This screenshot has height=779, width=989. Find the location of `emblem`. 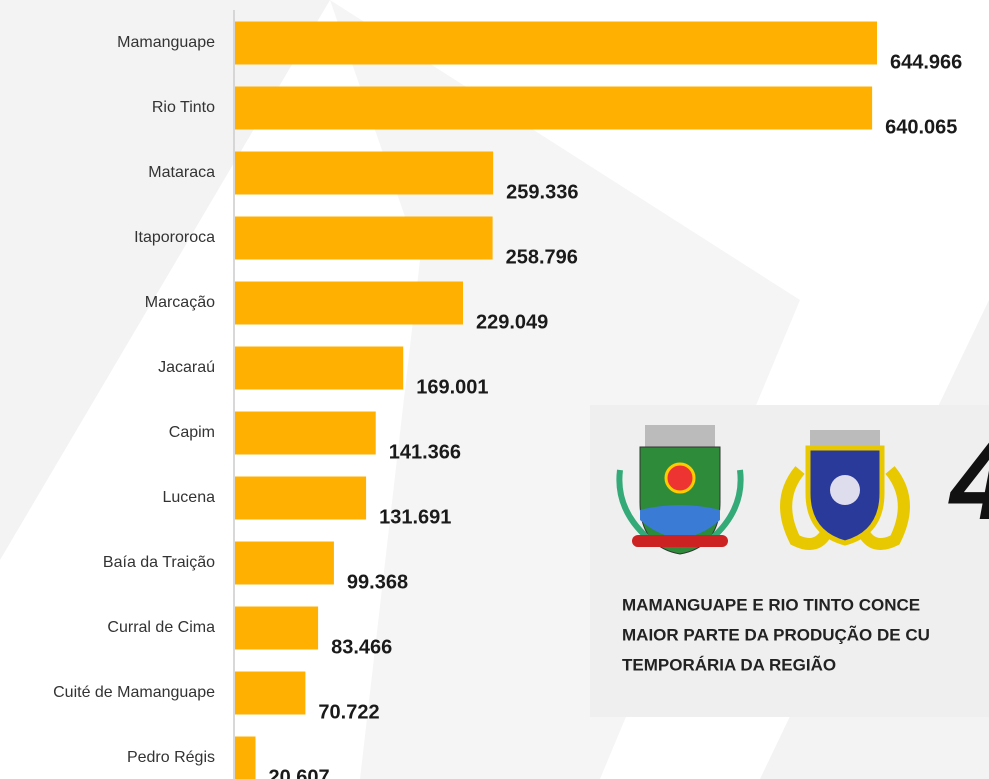

emblem is located at coordinates (845, 490).